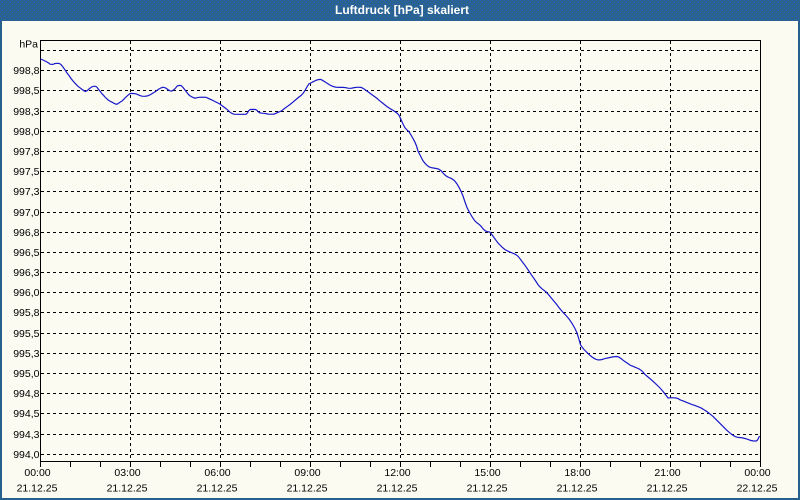 Image resolution: width=800 pixels, height=500 pixels. What do you see at coordinates (26, 112) in the screenshot?
I see `svg-text: 998,3` at bounding box center [26, 112].